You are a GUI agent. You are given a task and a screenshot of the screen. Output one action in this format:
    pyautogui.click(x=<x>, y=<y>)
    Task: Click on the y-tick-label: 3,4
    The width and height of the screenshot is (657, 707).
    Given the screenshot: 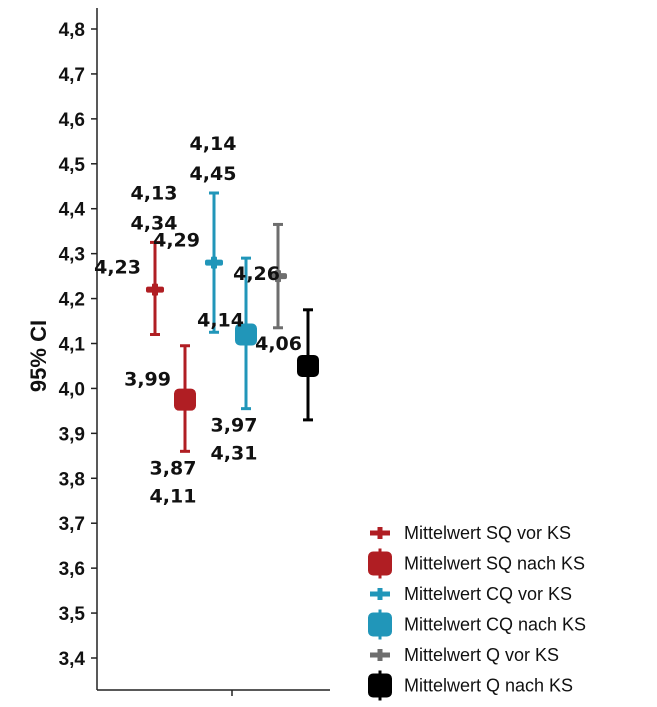 What is the action you would take?
    pyautogui.click(x=72, y=659)
    